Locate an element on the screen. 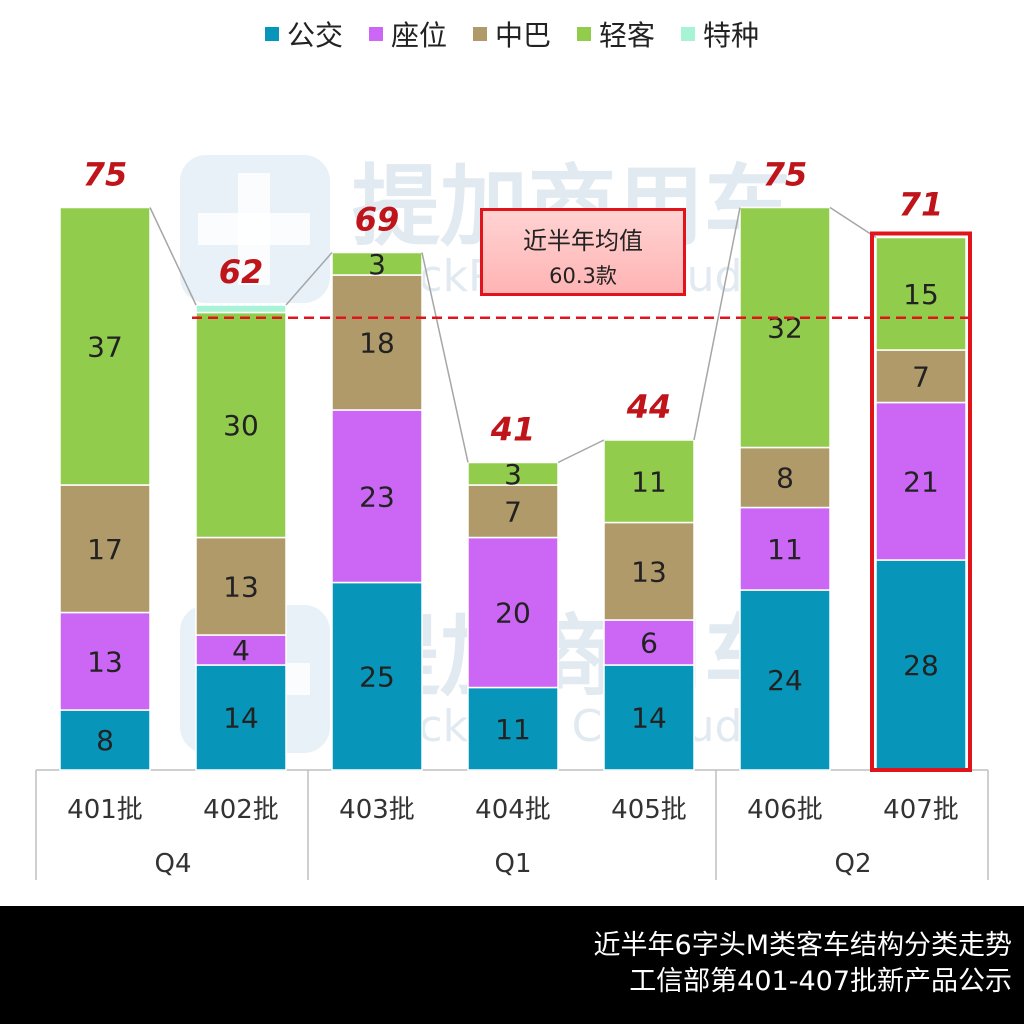 Image resolution: width=1024 pixels, height=1024 pixels. segment-value-label: 23 is located at coordinates (377, 496).